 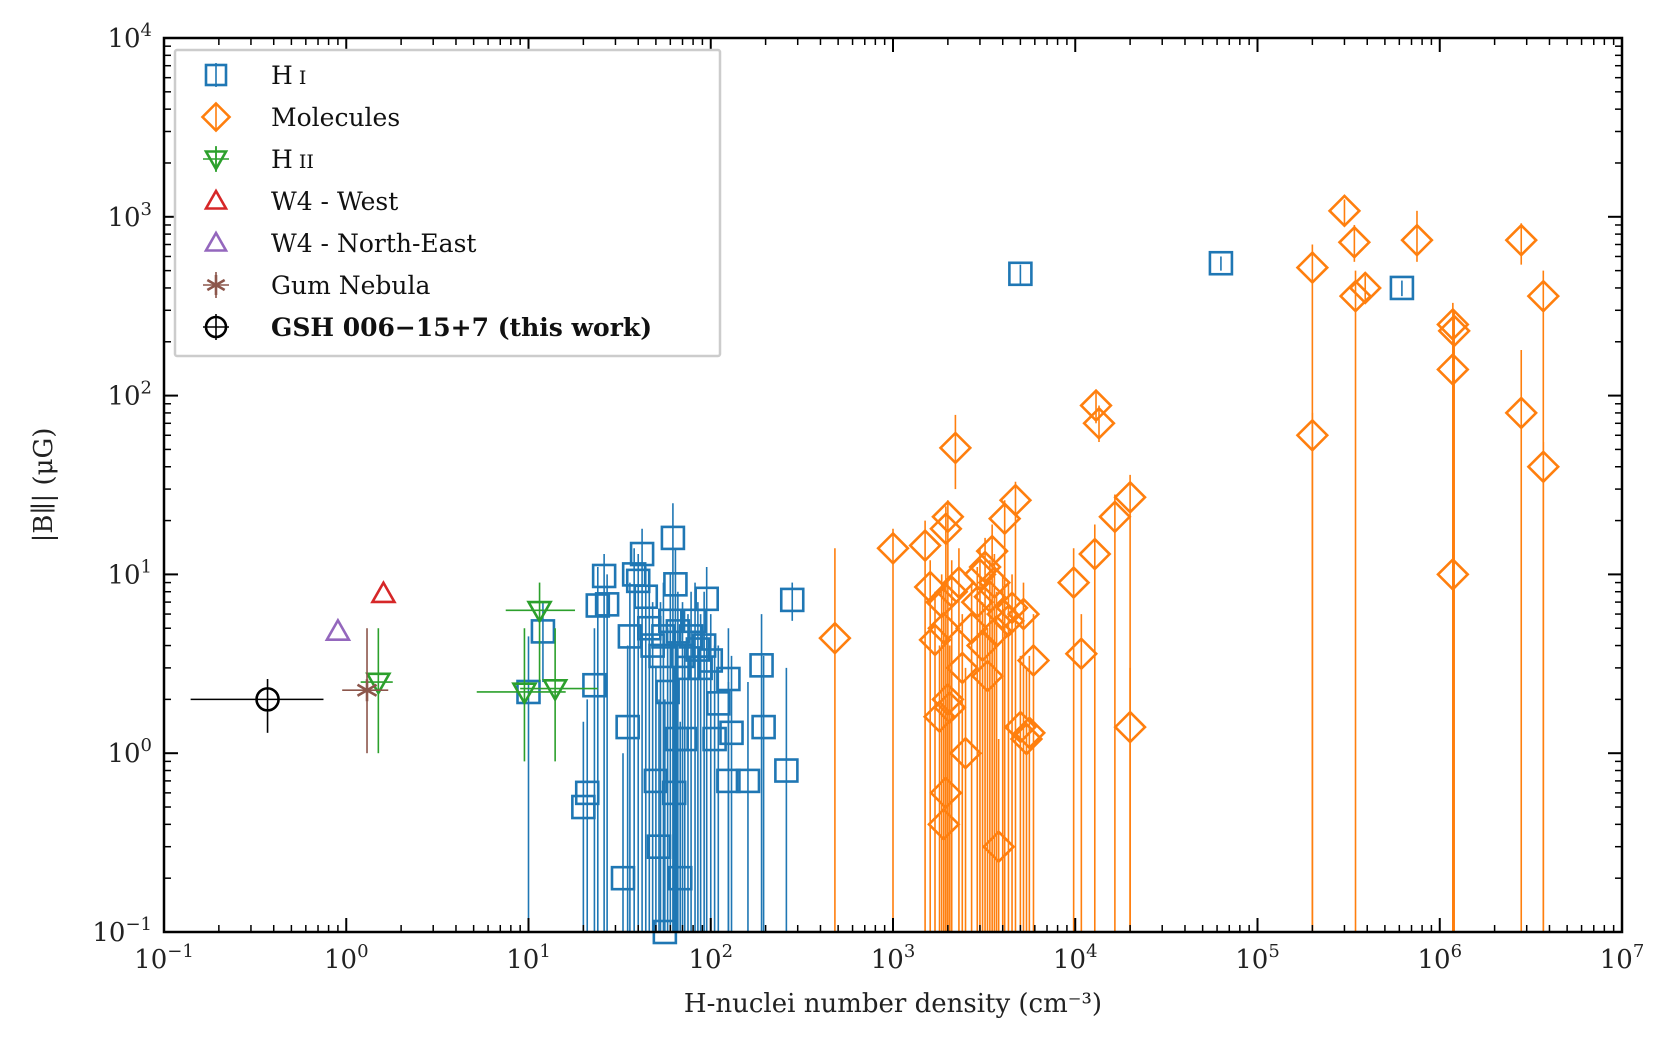 What do you see at coordinates (893, 958) in the screenshot?
I see `x-tick-label: 103` at bounding box center [893, 958].